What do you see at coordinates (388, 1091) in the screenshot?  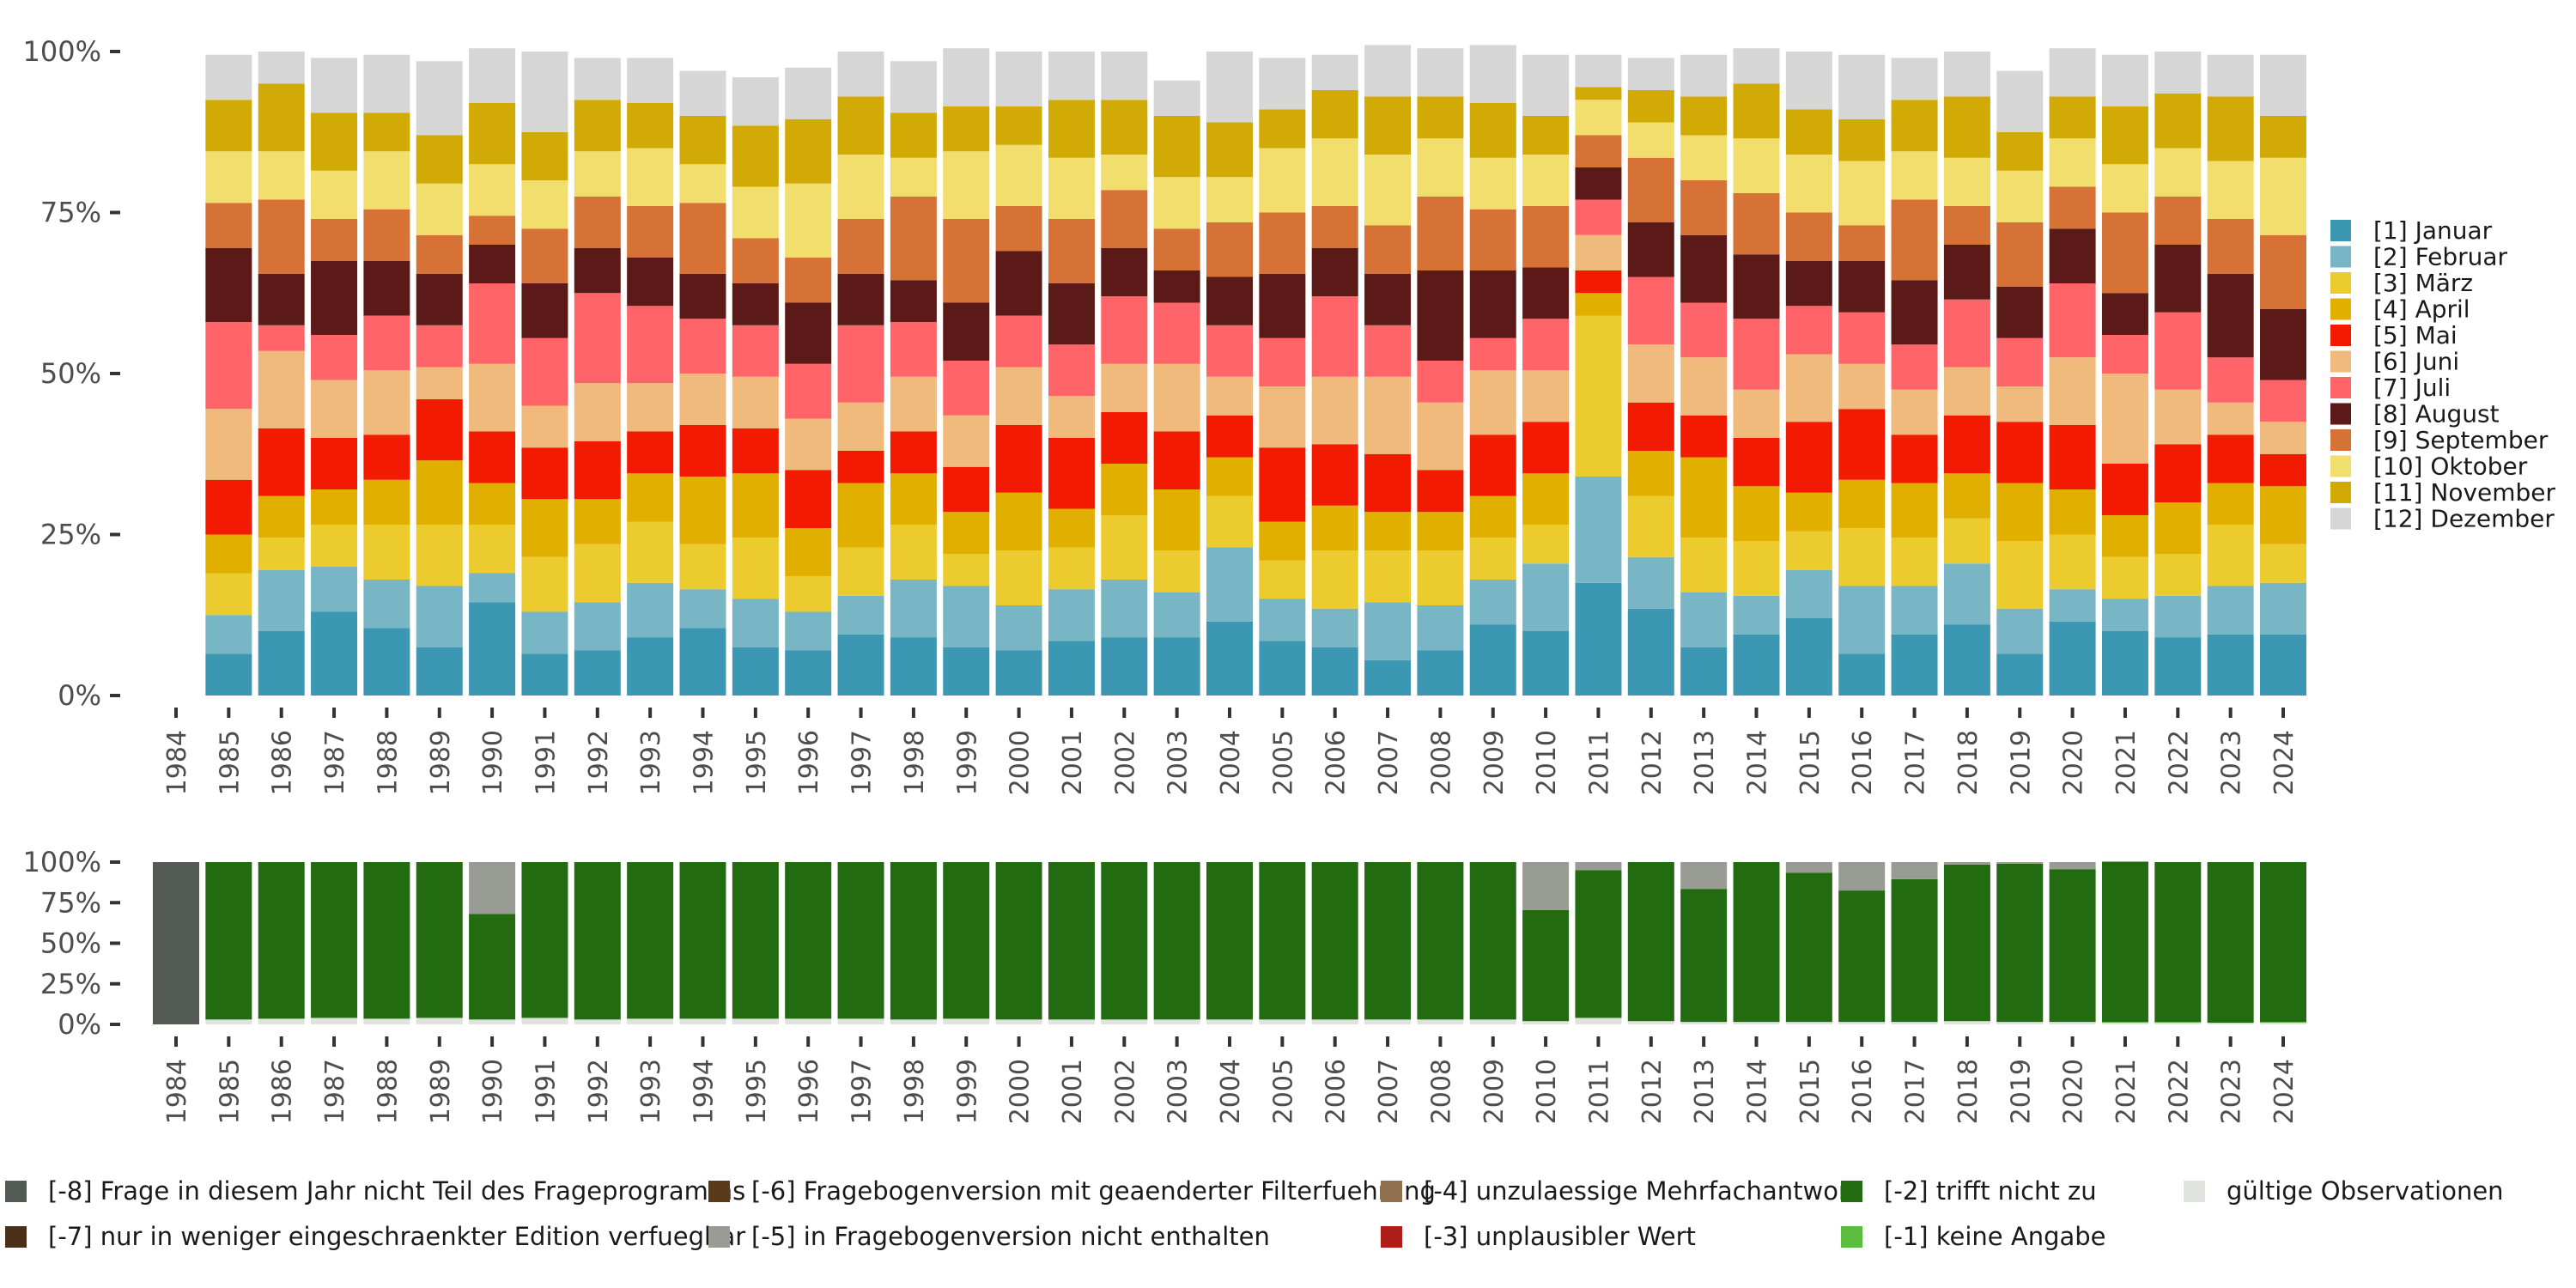 I see `x-tick-label: 1988` at bounding box center [388, 1091].